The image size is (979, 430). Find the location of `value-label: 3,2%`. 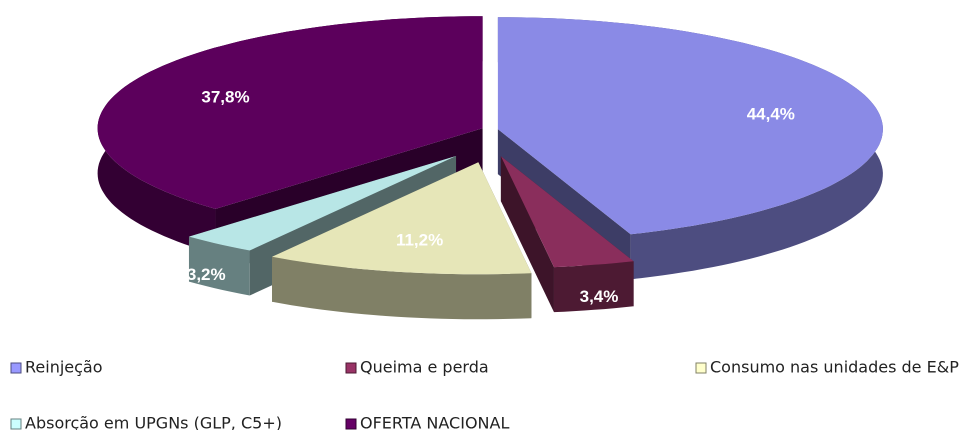

value-label: 3,2% is located at coordinates (206, 274).